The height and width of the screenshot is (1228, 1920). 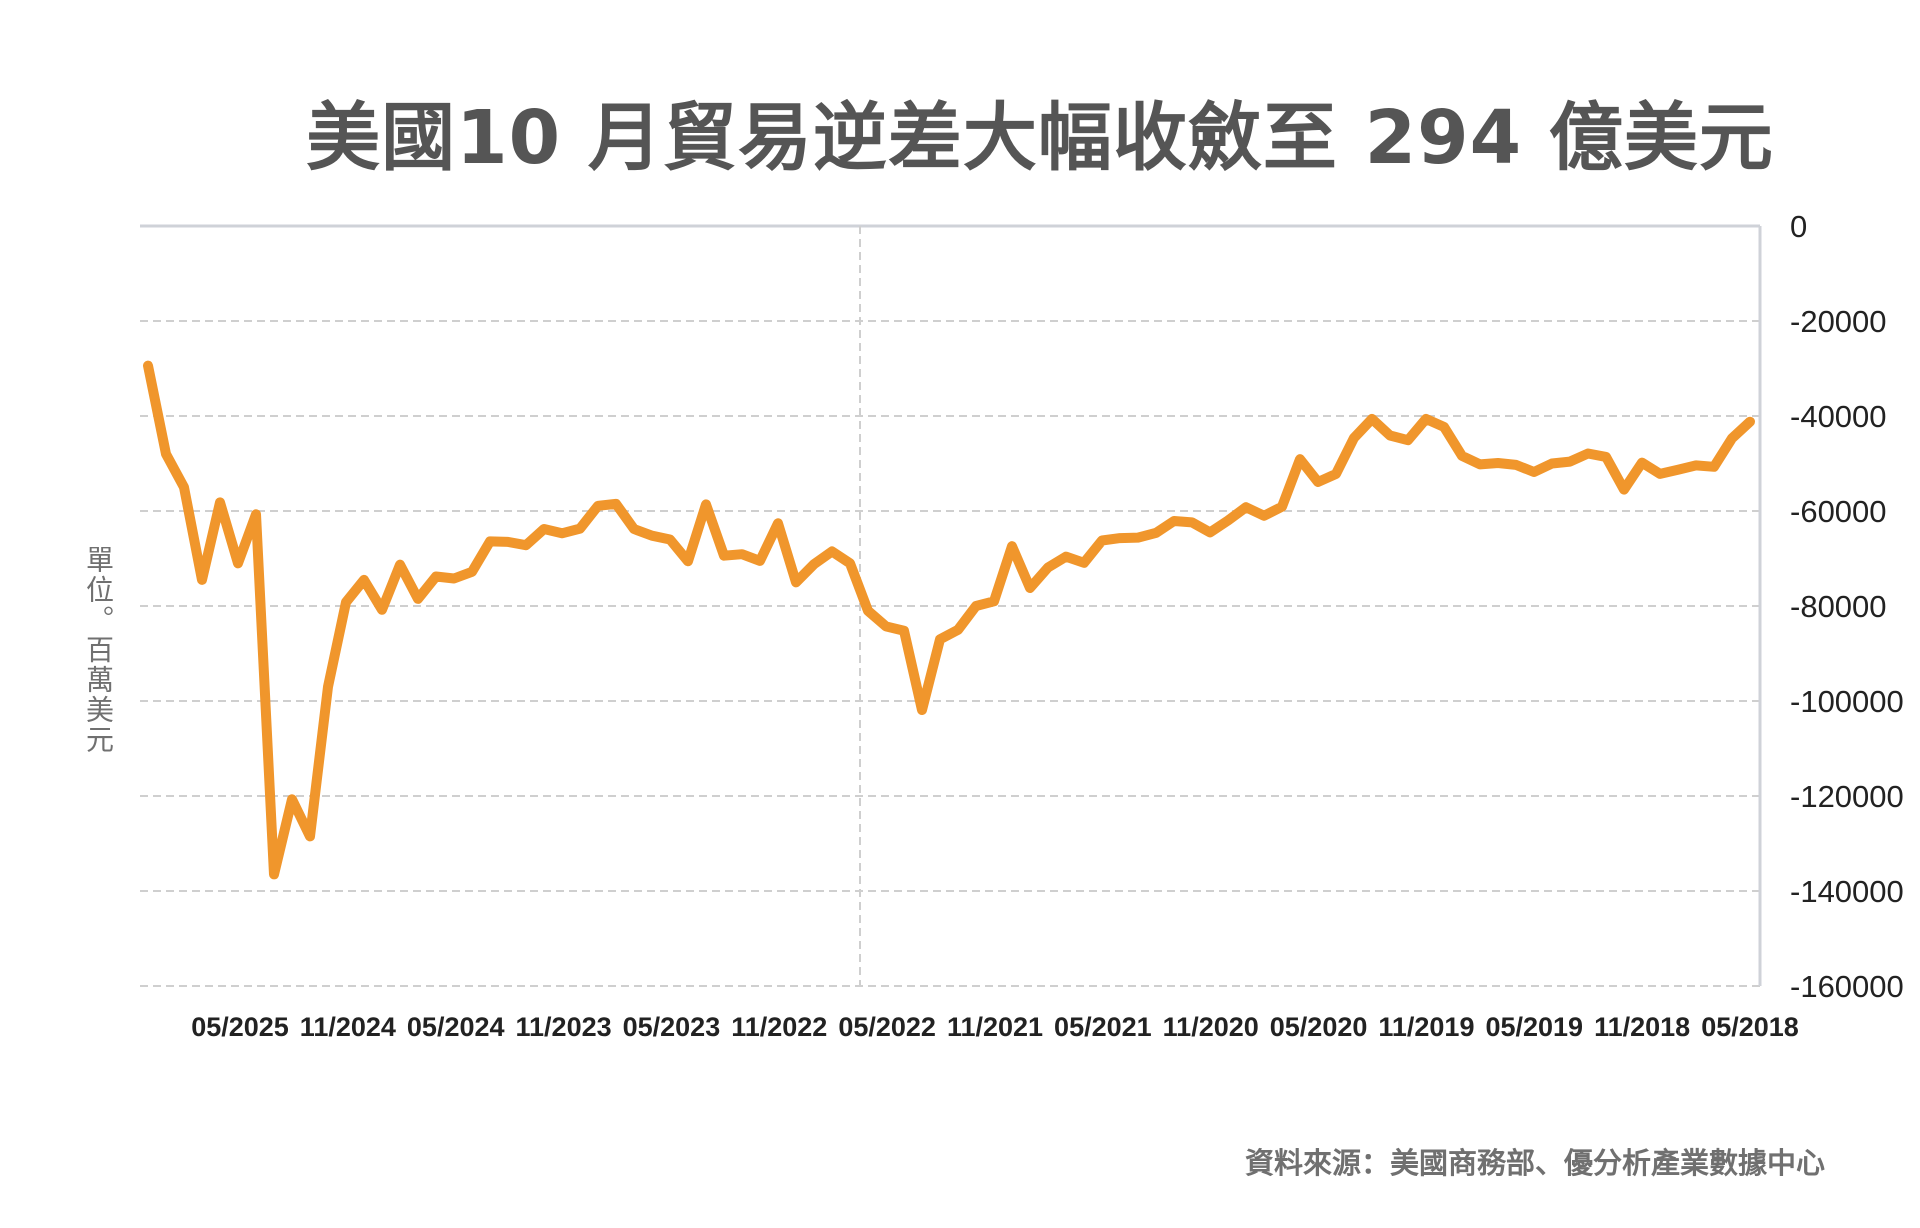 What do you see at coordinates (1838, 511) in the screenshot?
I see `y-tick-label: -60000` at bounding box center [1838, 511].